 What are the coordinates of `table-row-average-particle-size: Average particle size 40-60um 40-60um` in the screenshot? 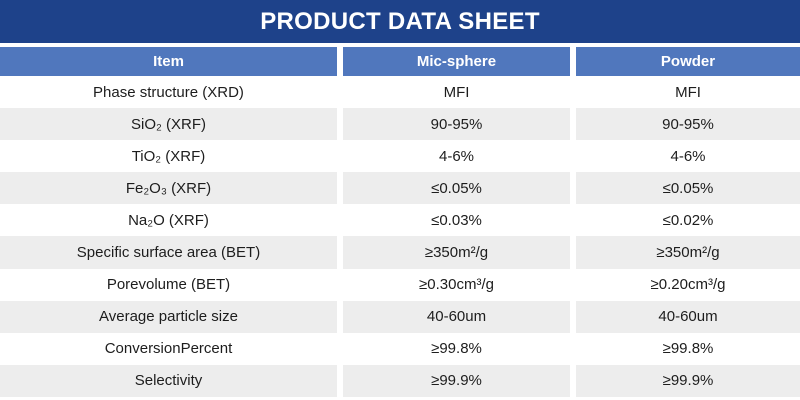 It's located at (400, 316).